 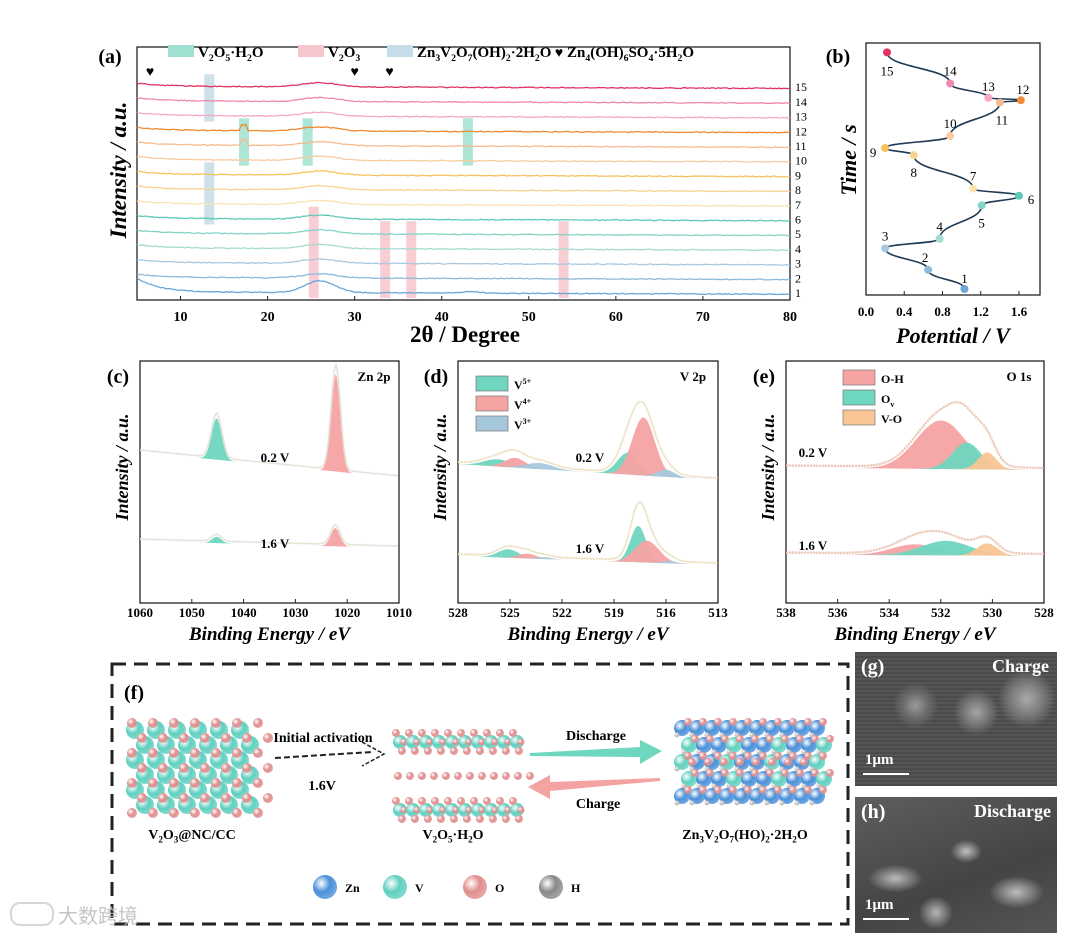 What do you see at coordinates (32, 914) in the screenshot?
I see `watermark-logo-icon` at bounding box center [32, 914].